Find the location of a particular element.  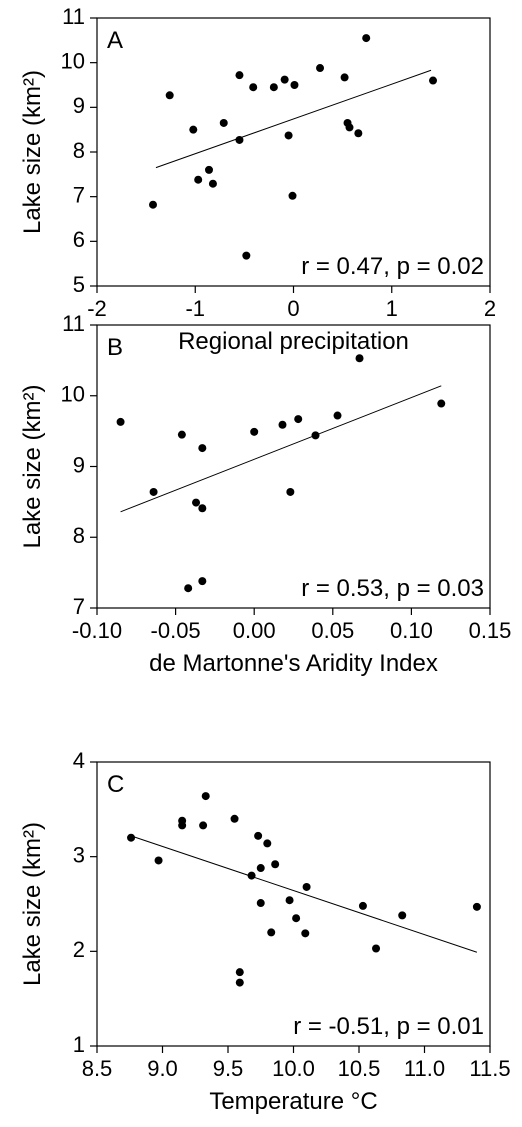

panel-label: C is located at coordinates (115, 784).